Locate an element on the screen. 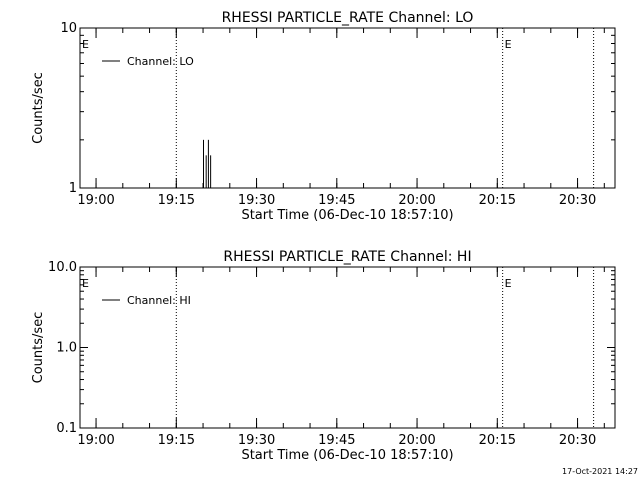  y-tick-label: 1 is located at coordinates (73, 188).